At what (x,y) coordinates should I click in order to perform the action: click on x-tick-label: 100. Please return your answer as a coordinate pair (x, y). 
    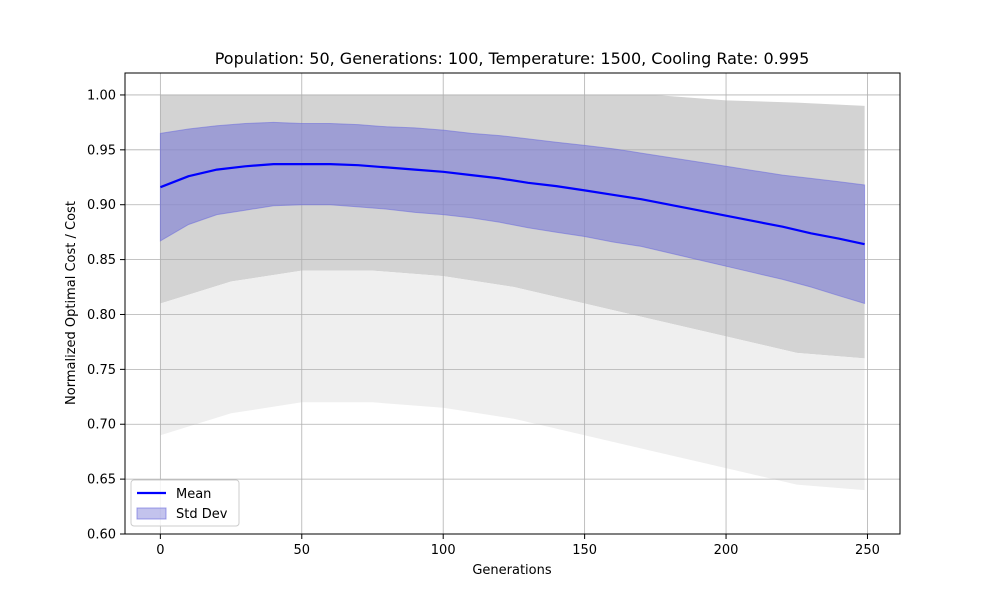
    Looking at the image, I should click on (443, 550).